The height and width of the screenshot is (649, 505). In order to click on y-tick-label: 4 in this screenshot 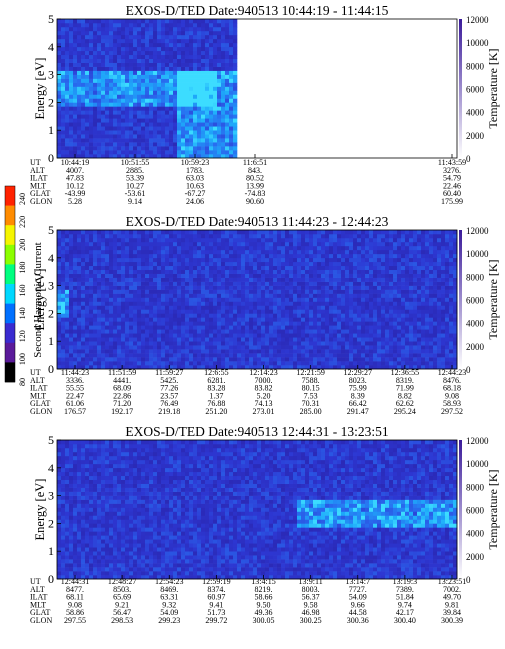, I will do `click(51, 47)`.